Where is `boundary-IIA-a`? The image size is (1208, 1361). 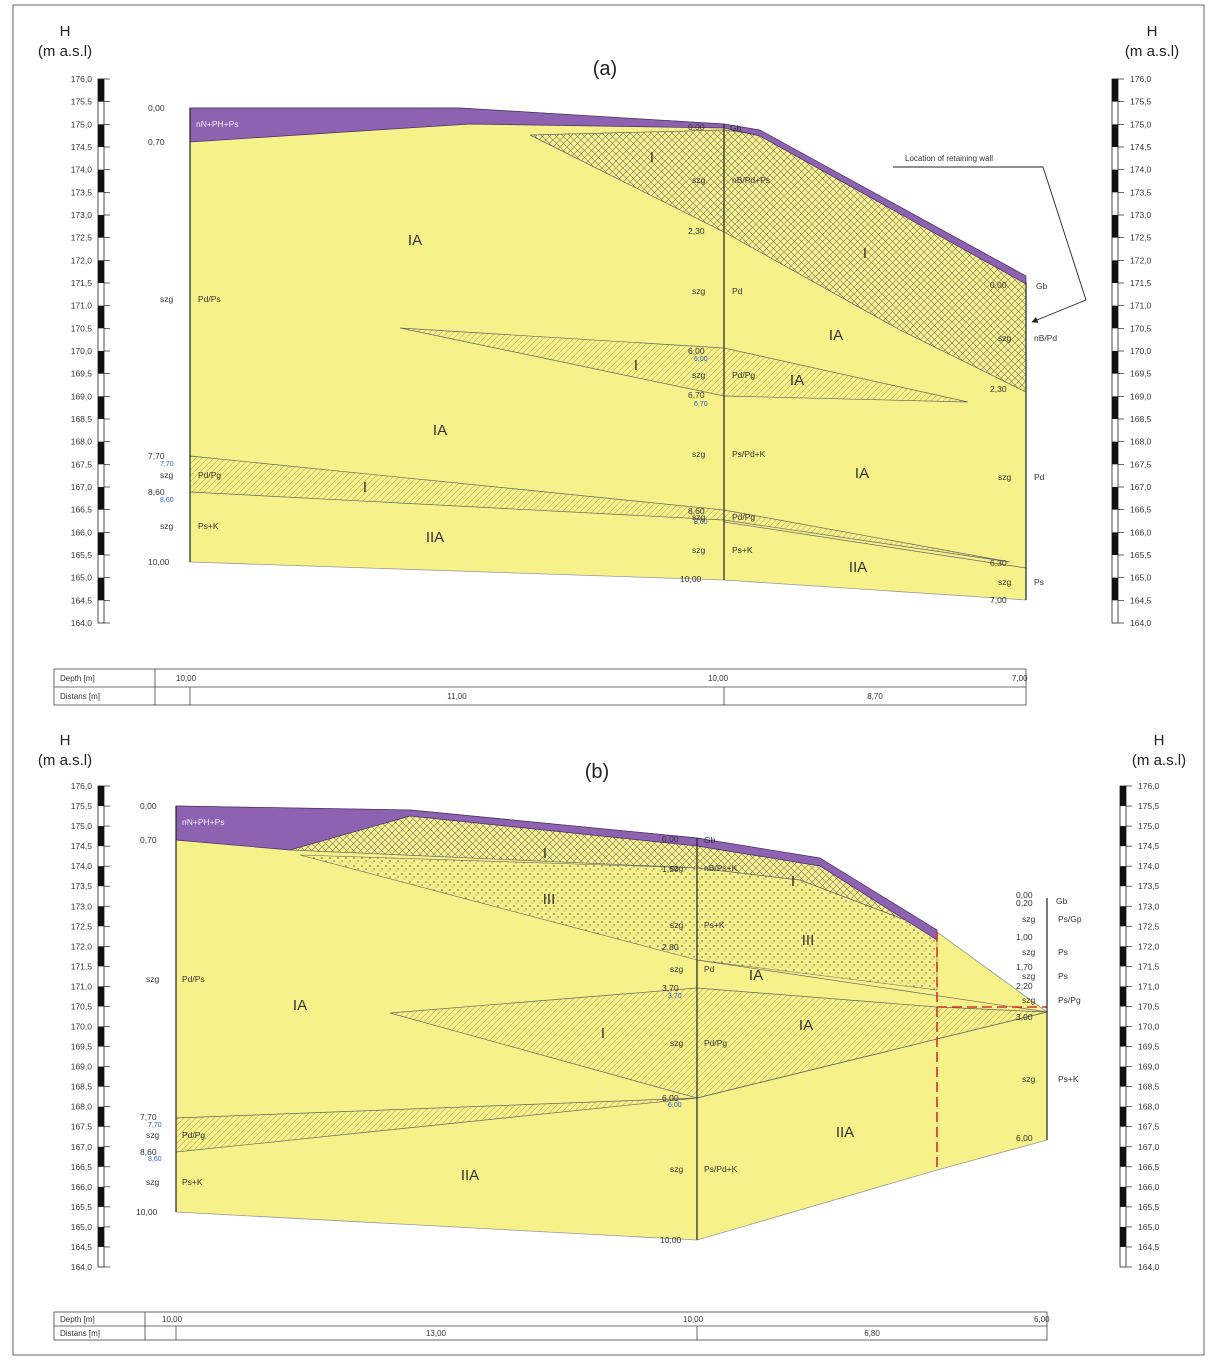 boundary-IIA-a is located at coordinates (875, 545).